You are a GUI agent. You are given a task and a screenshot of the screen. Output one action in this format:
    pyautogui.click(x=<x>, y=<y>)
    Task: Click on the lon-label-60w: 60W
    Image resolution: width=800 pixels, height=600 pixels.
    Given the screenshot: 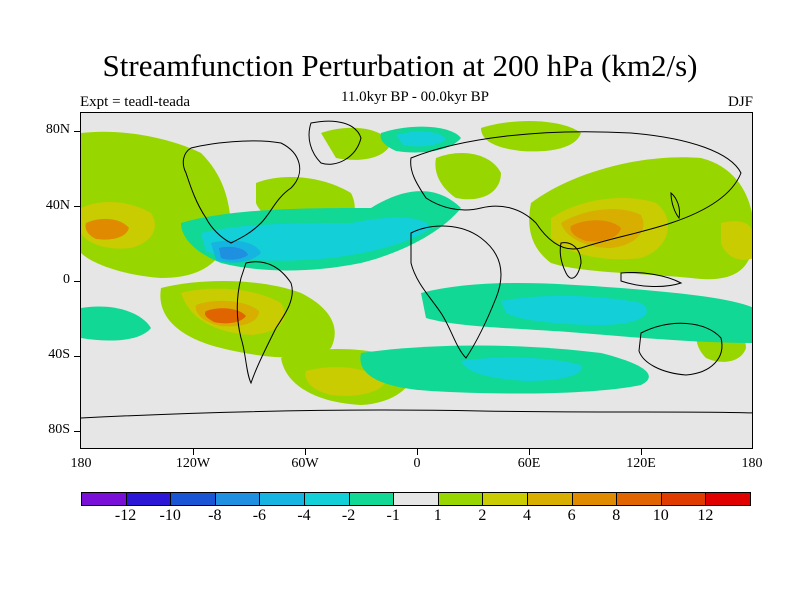 What is the action you would take?
    pyautogui.click(x=305, y=463)
    